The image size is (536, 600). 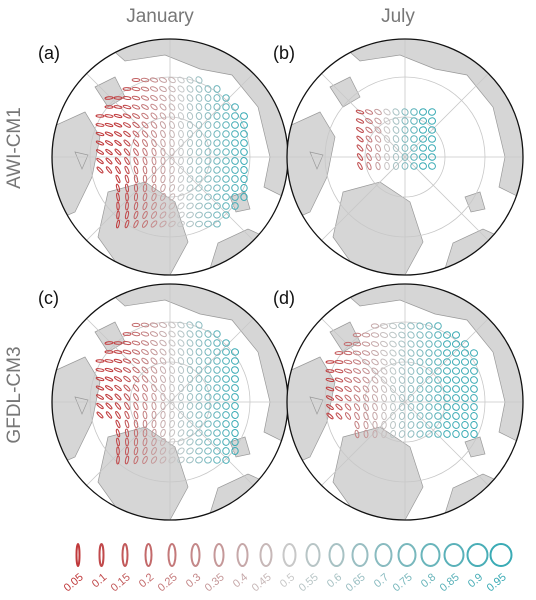 I want to click on legend-label: 0.5, so click(x=287, y=580).